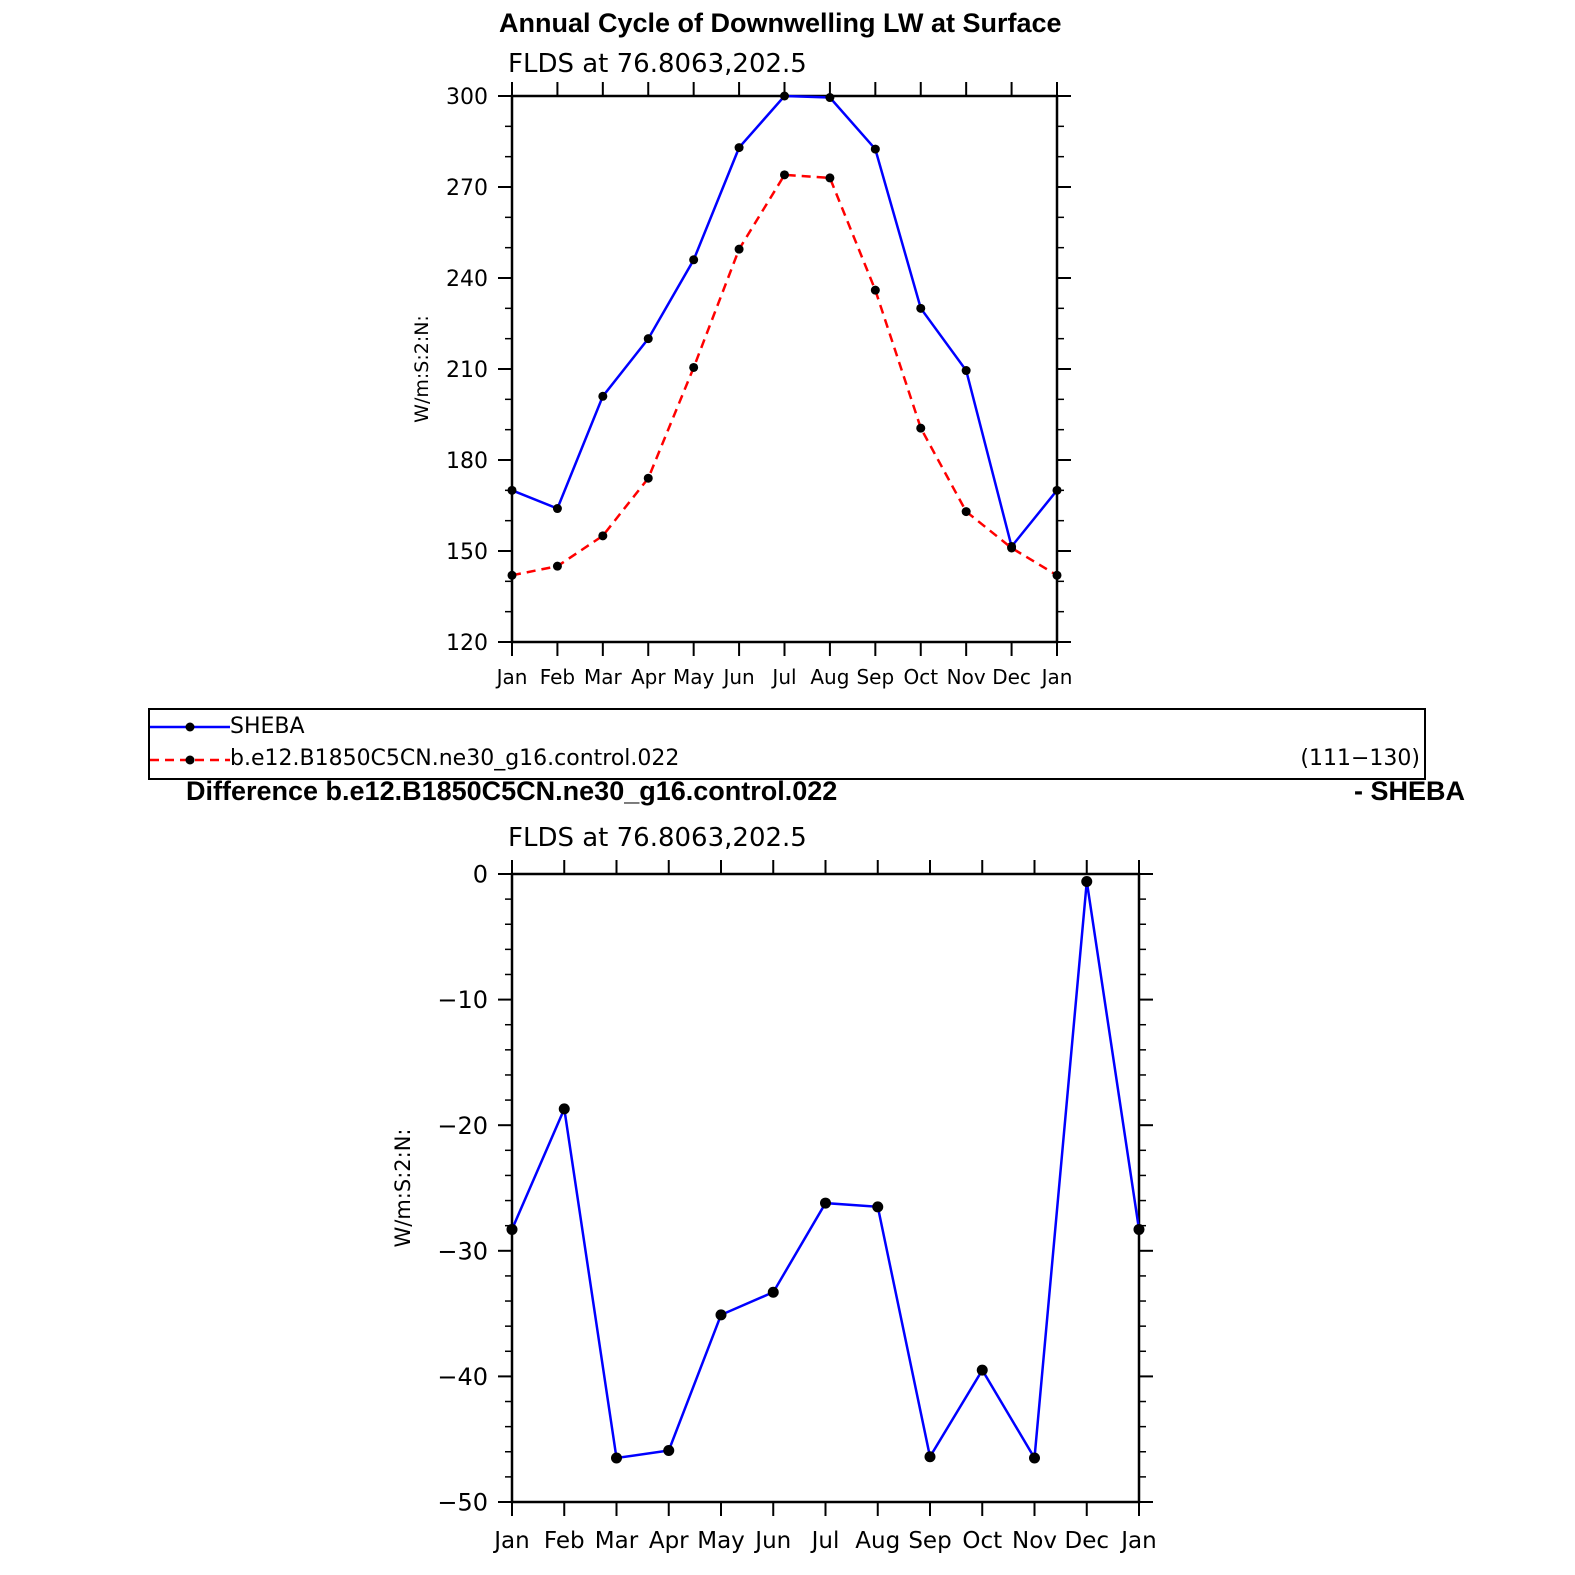 This screenshot has width=1575, height=1575. Describe the element at coordinates (403, 1188) in the screenshot. I see `bottom-chart-ylabel: W/m:S:2:N:` at that location.